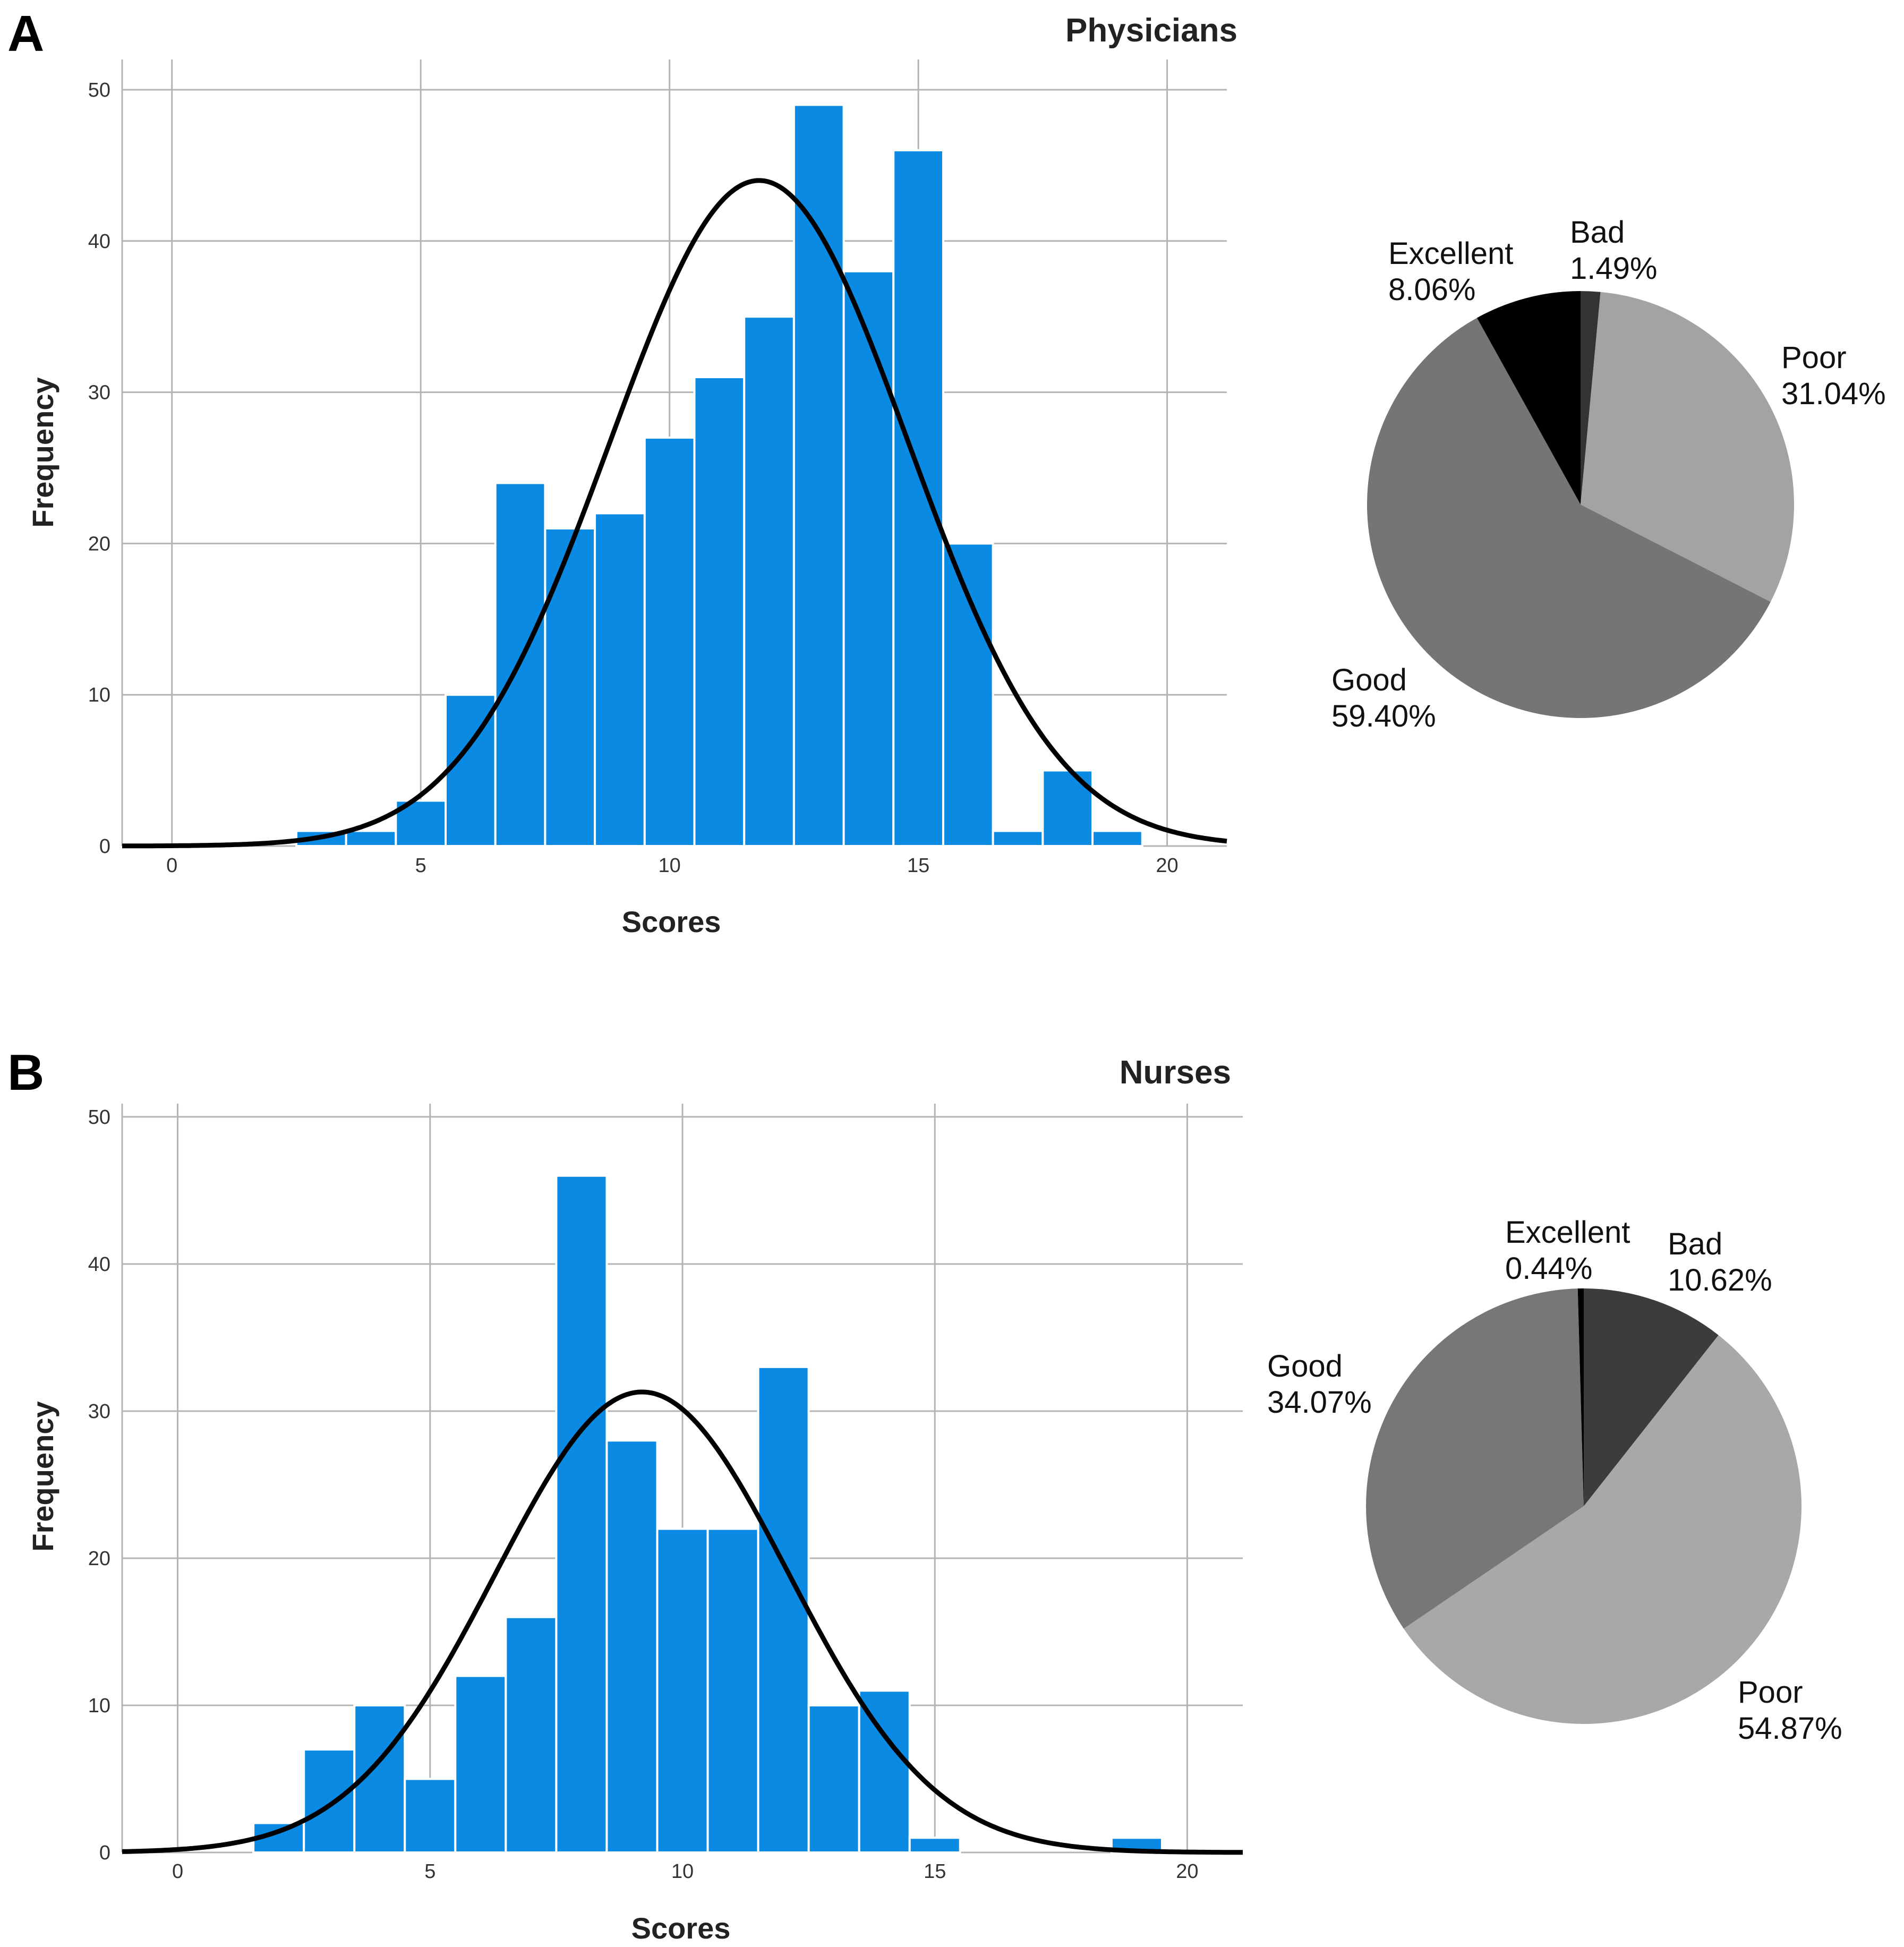 This screenshot has width=1904, height=1947. I want to click on panel-letter-b: B, so click(25, 1072).